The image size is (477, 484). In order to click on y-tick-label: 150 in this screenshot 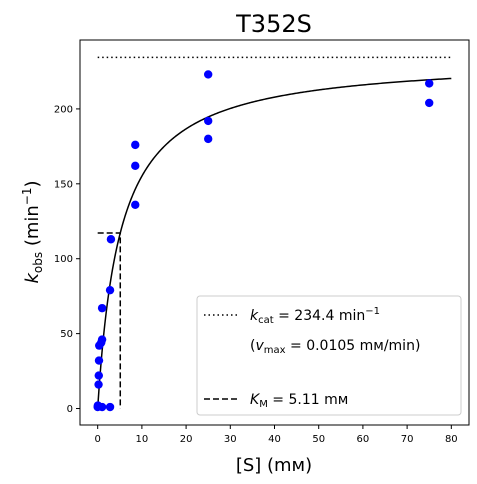, I will do `click(63, 184)`.